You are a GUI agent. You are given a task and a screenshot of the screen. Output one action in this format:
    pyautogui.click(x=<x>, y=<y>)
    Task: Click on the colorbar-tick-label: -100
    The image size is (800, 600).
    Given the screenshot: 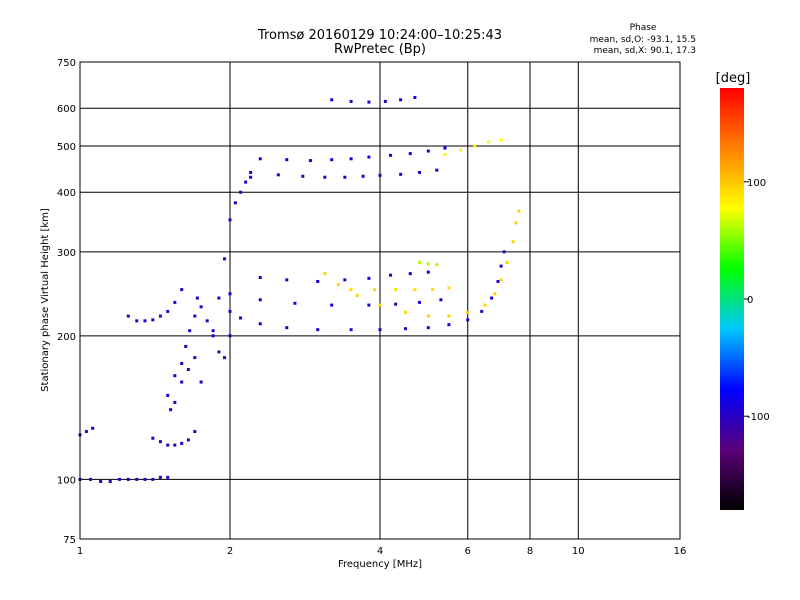 What is the action you would take?
    pyautogui.click(x=758, y=417)
    